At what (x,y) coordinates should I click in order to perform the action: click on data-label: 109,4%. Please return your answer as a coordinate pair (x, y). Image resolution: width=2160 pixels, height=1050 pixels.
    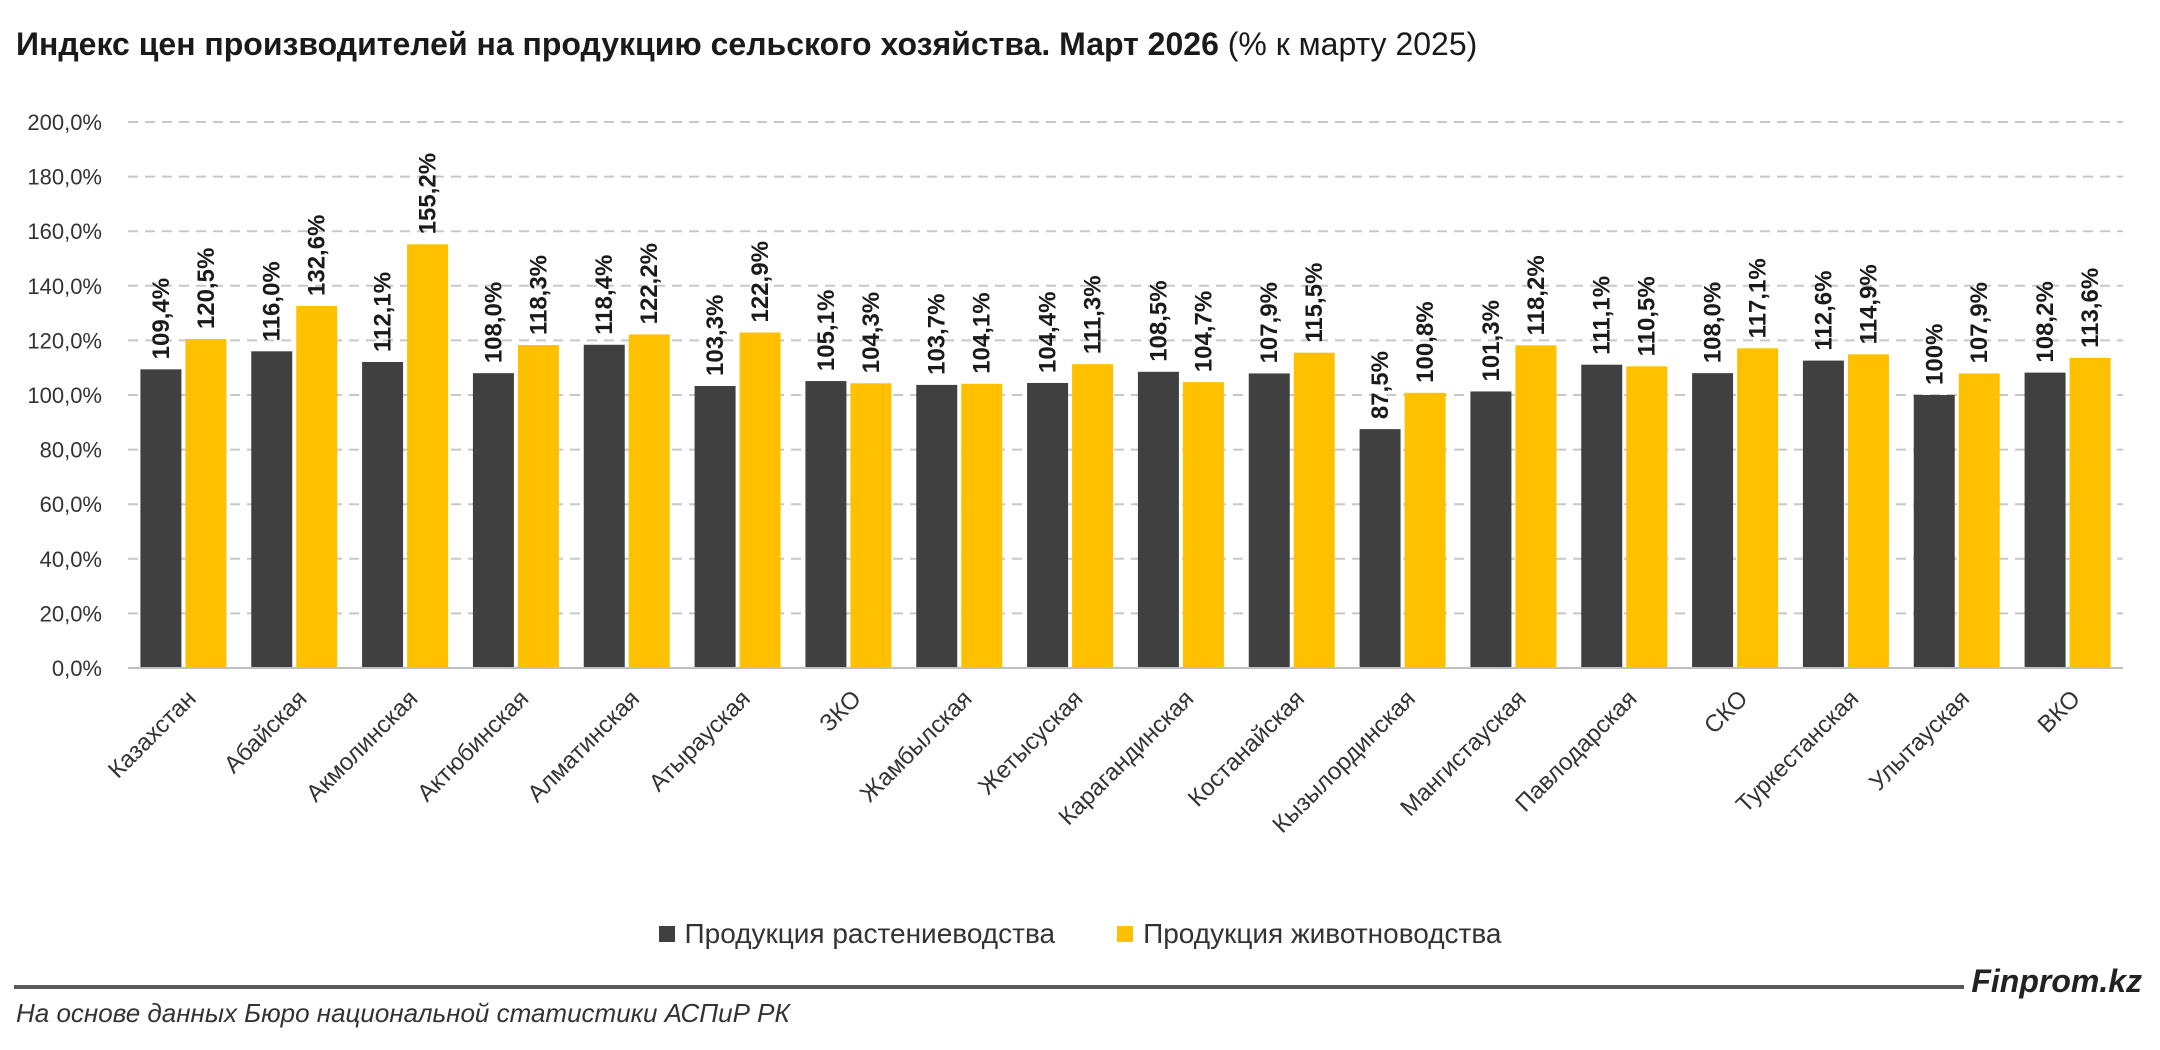
    Looking at the image, I should click on (161, 318).